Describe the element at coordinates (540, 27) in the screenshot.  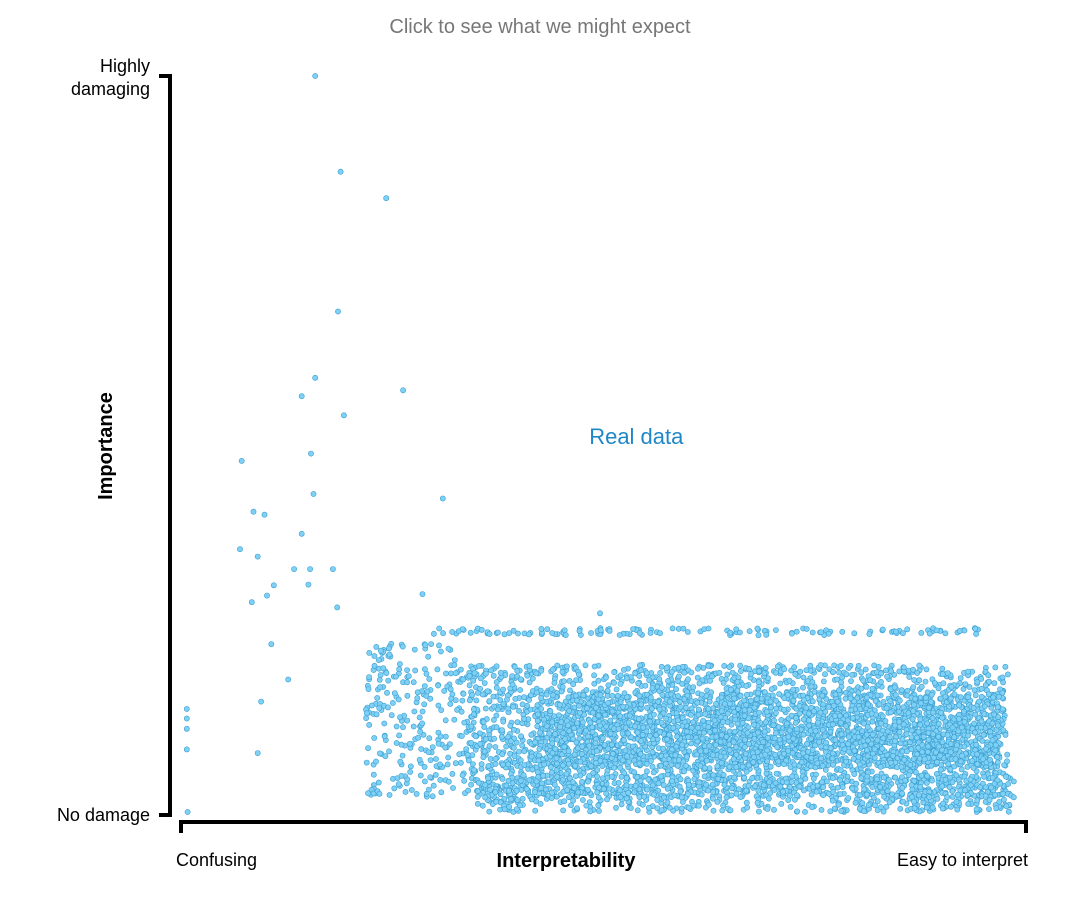
I see `view-toggle-link: Click to see what we might expect` at that location.